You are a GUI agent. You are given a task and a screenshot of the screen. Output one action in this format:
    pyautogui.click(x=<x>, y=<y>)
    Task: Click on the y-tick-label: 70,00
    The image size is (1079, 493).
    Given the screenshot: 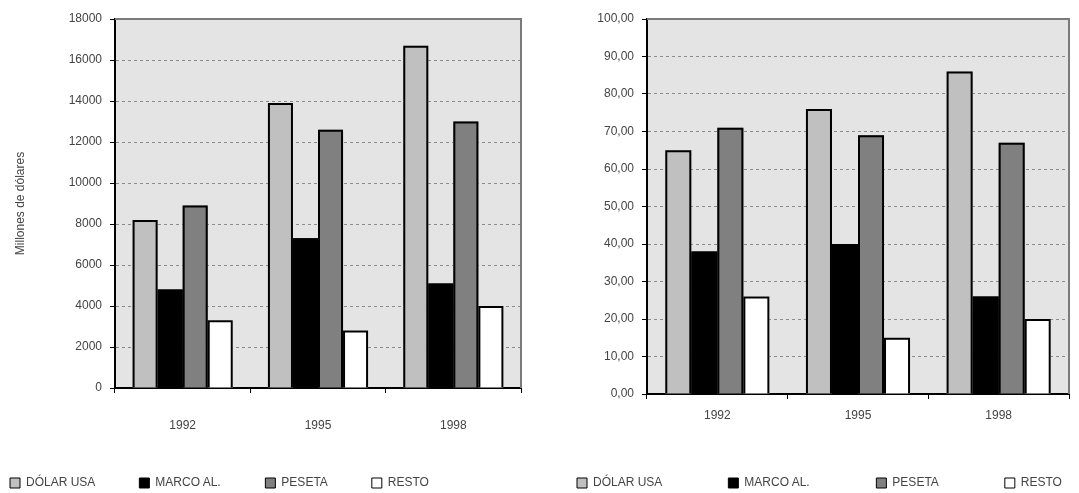 What is the action you would take?
    pyautogui.click(x=619, y=130)
    